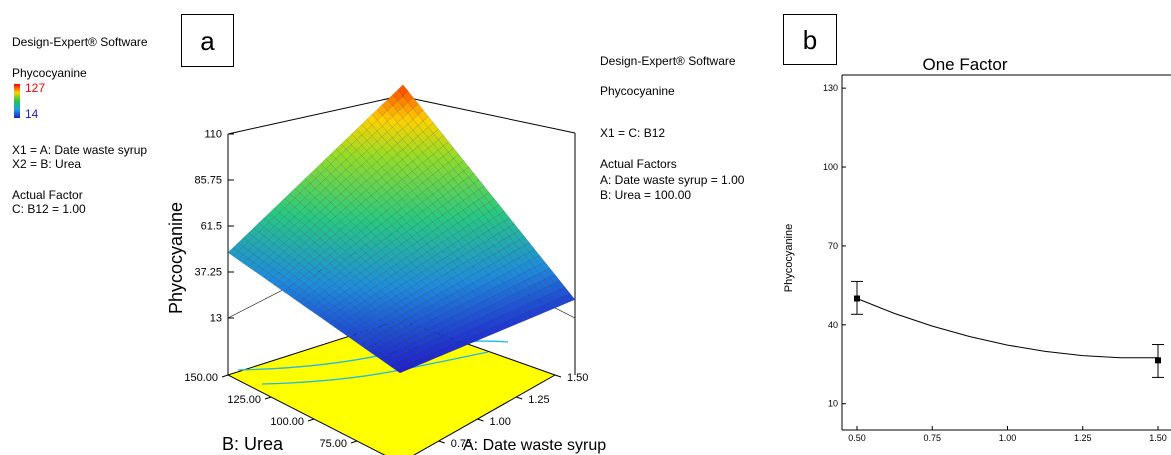 The height and width of the screenshot is (455, 1171). What do you see at coordinates (857, 438) in the screenshot?
I see `x-tick-label: 0.50` at bounding box center [857, 438].